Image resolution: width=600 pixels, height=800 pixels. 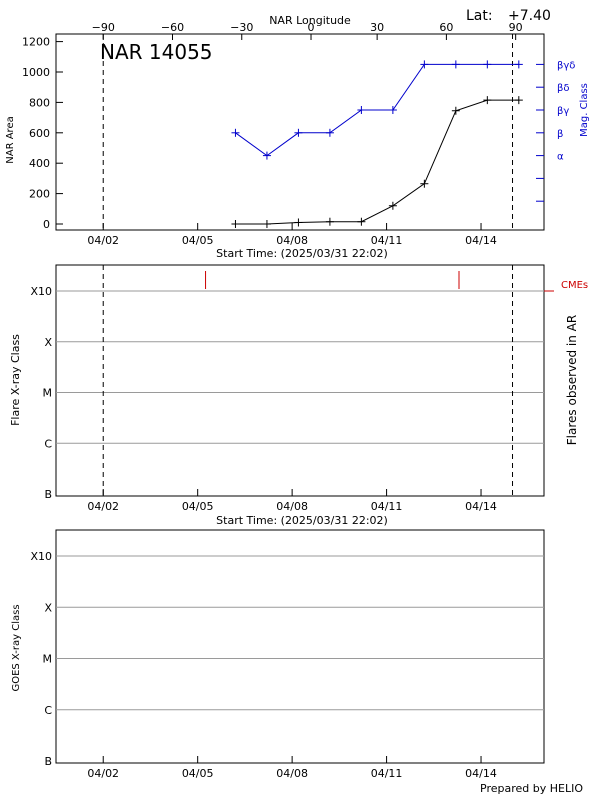 What do you see at coordinates (15, 380) in the screenshot?
I see `panel2-ylabel: Flare X-ray Class` at bounding box center [15, 380].